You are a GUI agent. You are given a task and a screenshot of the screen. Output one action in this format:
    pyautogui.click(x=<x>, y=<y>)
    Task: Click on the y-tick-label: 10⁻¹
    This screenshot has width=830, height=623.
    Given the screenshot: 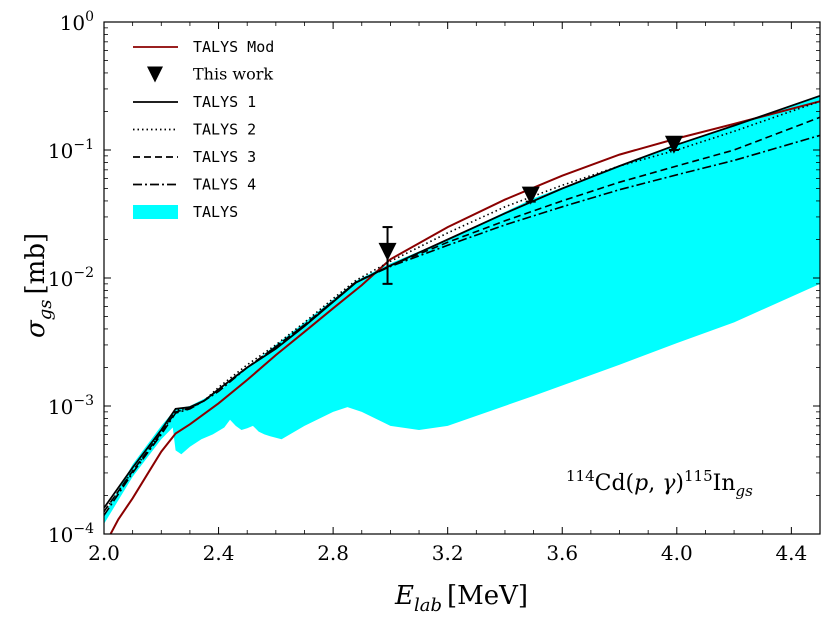 What is the action you would take?
    pyautogui.click(x=71, y=150)
    